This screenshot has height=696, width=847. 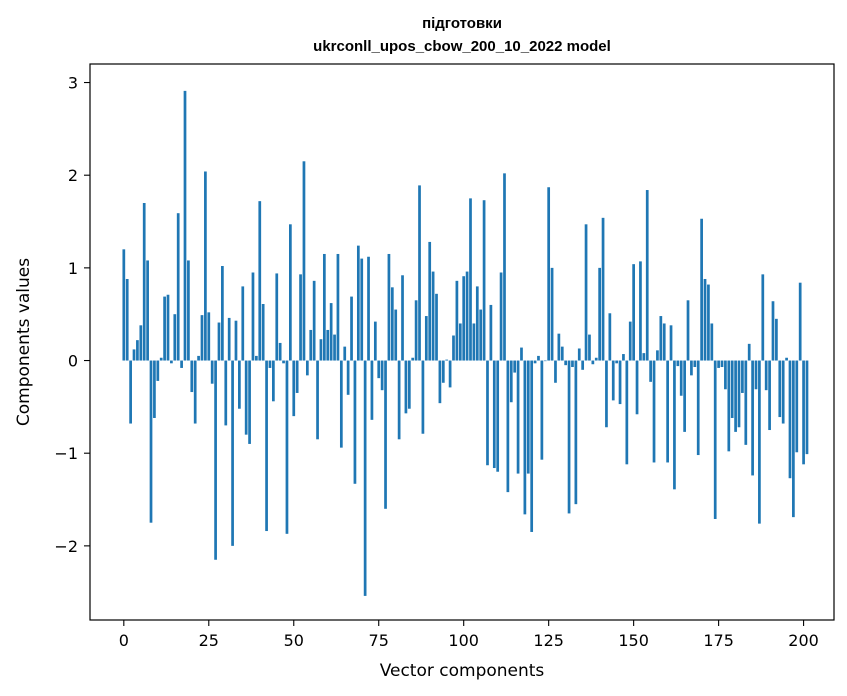 I want to click on y-tick-label--2: −2, so click(x=66, y=546).